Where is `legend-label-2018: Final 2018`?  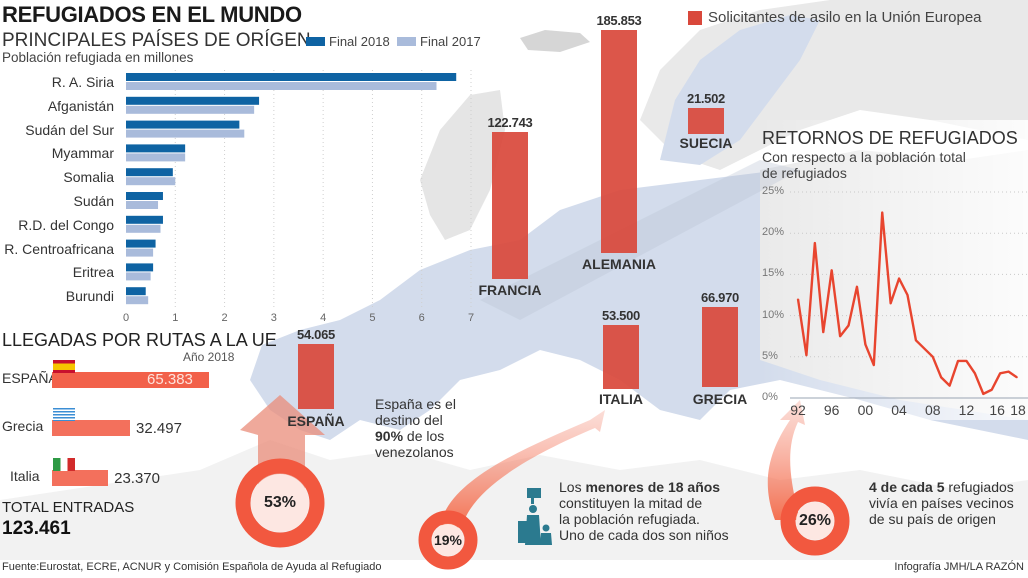 legend-label-2018: Final 2018 is located at coordinates (359, 41).